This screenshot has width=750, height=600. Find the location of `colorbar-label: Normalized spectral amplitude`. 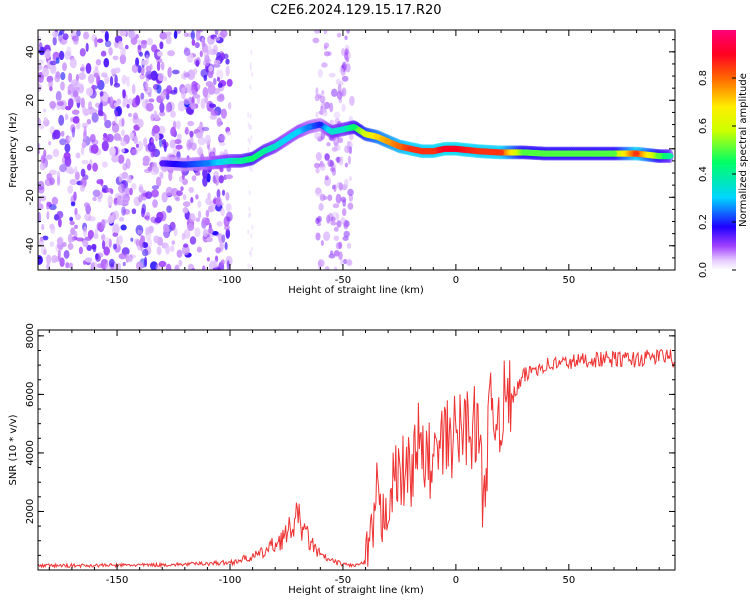

colorbar-label: Normalized spectral amplitude is located at coordinates (743, 150).